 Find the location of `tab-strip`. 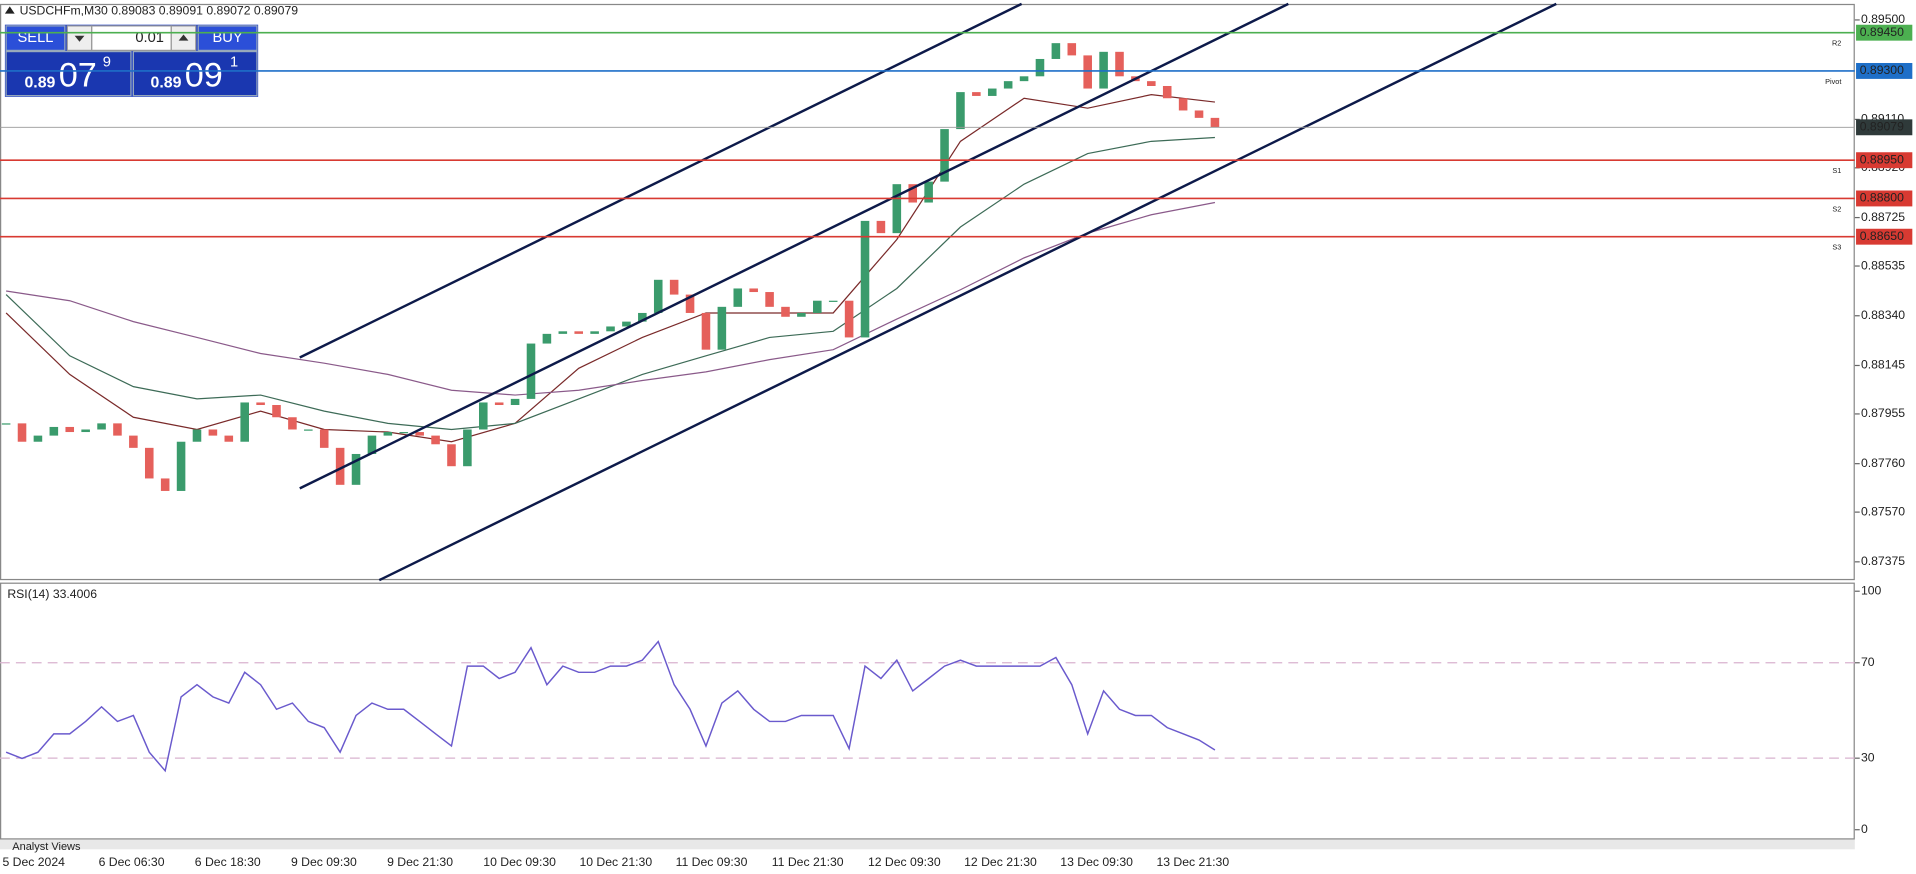

tab-strip is located at coordinates (927, 844).